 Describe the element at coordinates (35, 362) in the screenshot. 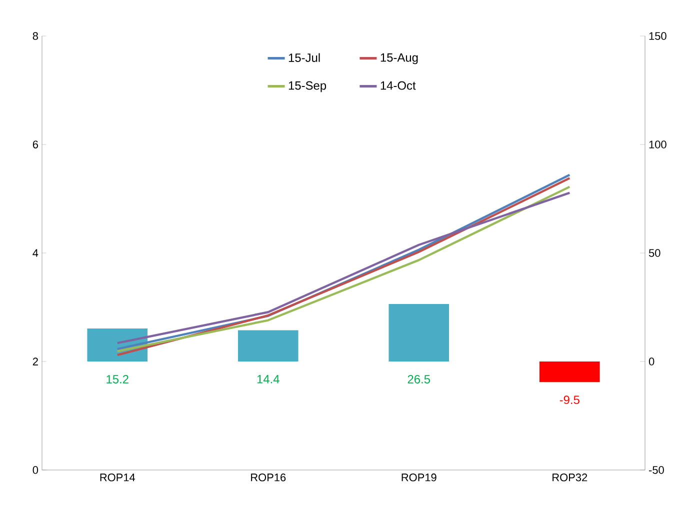

I see `y-tick-label: 2` at that location.